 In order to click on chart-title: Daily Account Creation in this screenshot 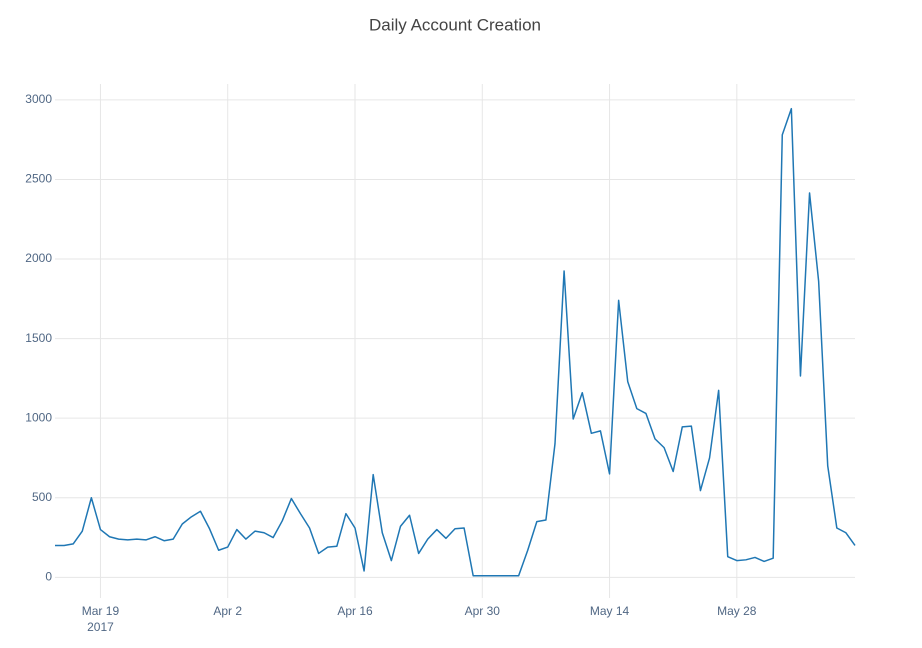, I will do `click(455, 24)`.